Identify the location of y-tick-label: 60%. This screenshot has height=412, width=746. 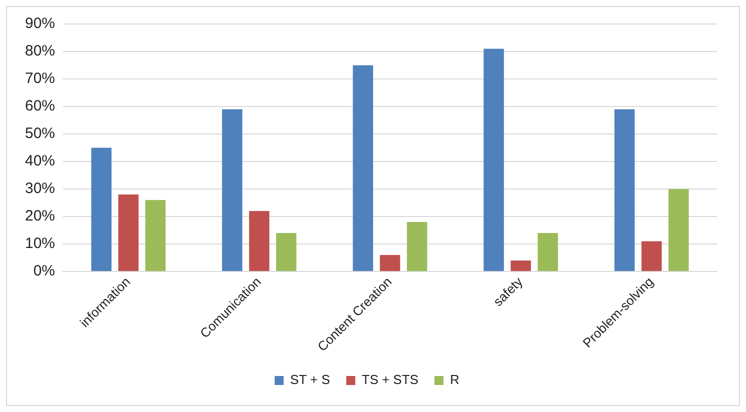
(40, 106).